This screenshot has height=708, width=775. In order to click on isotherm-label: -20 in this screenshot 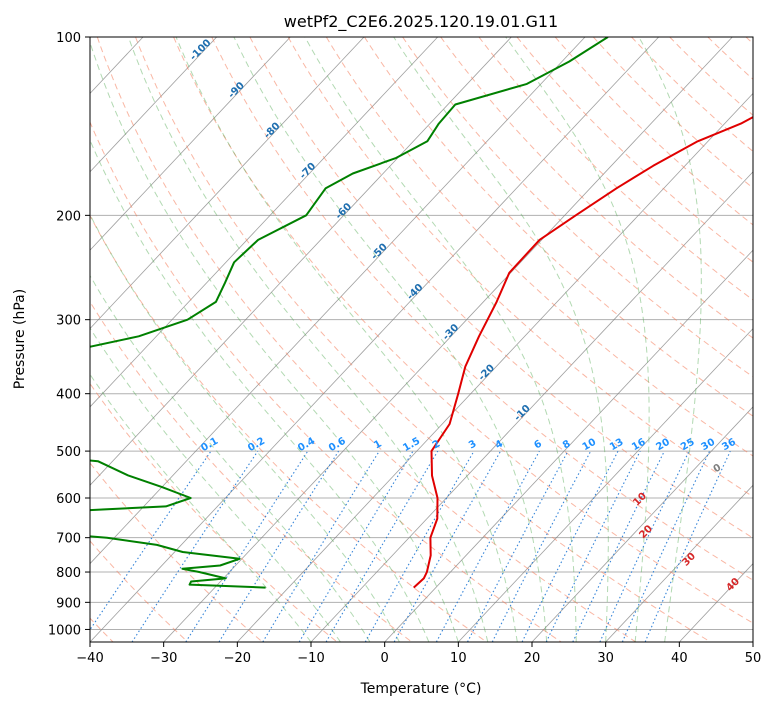, I will do `click(487, 373)`.